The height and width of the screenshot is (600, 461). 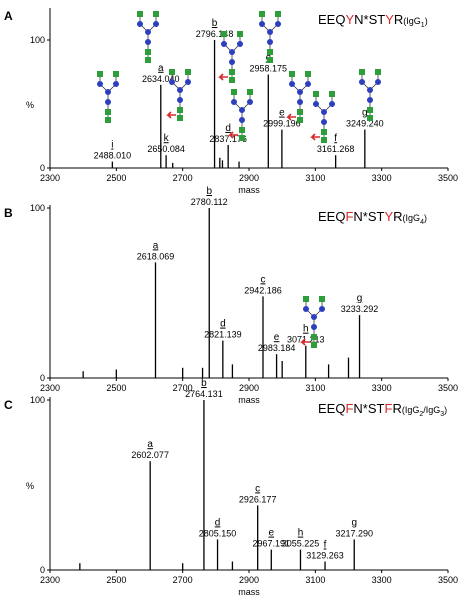 What do you see at coordinates (331, 408) in the screenshot?
I see `title-part: EEQ` at bounding box center [331, 408].